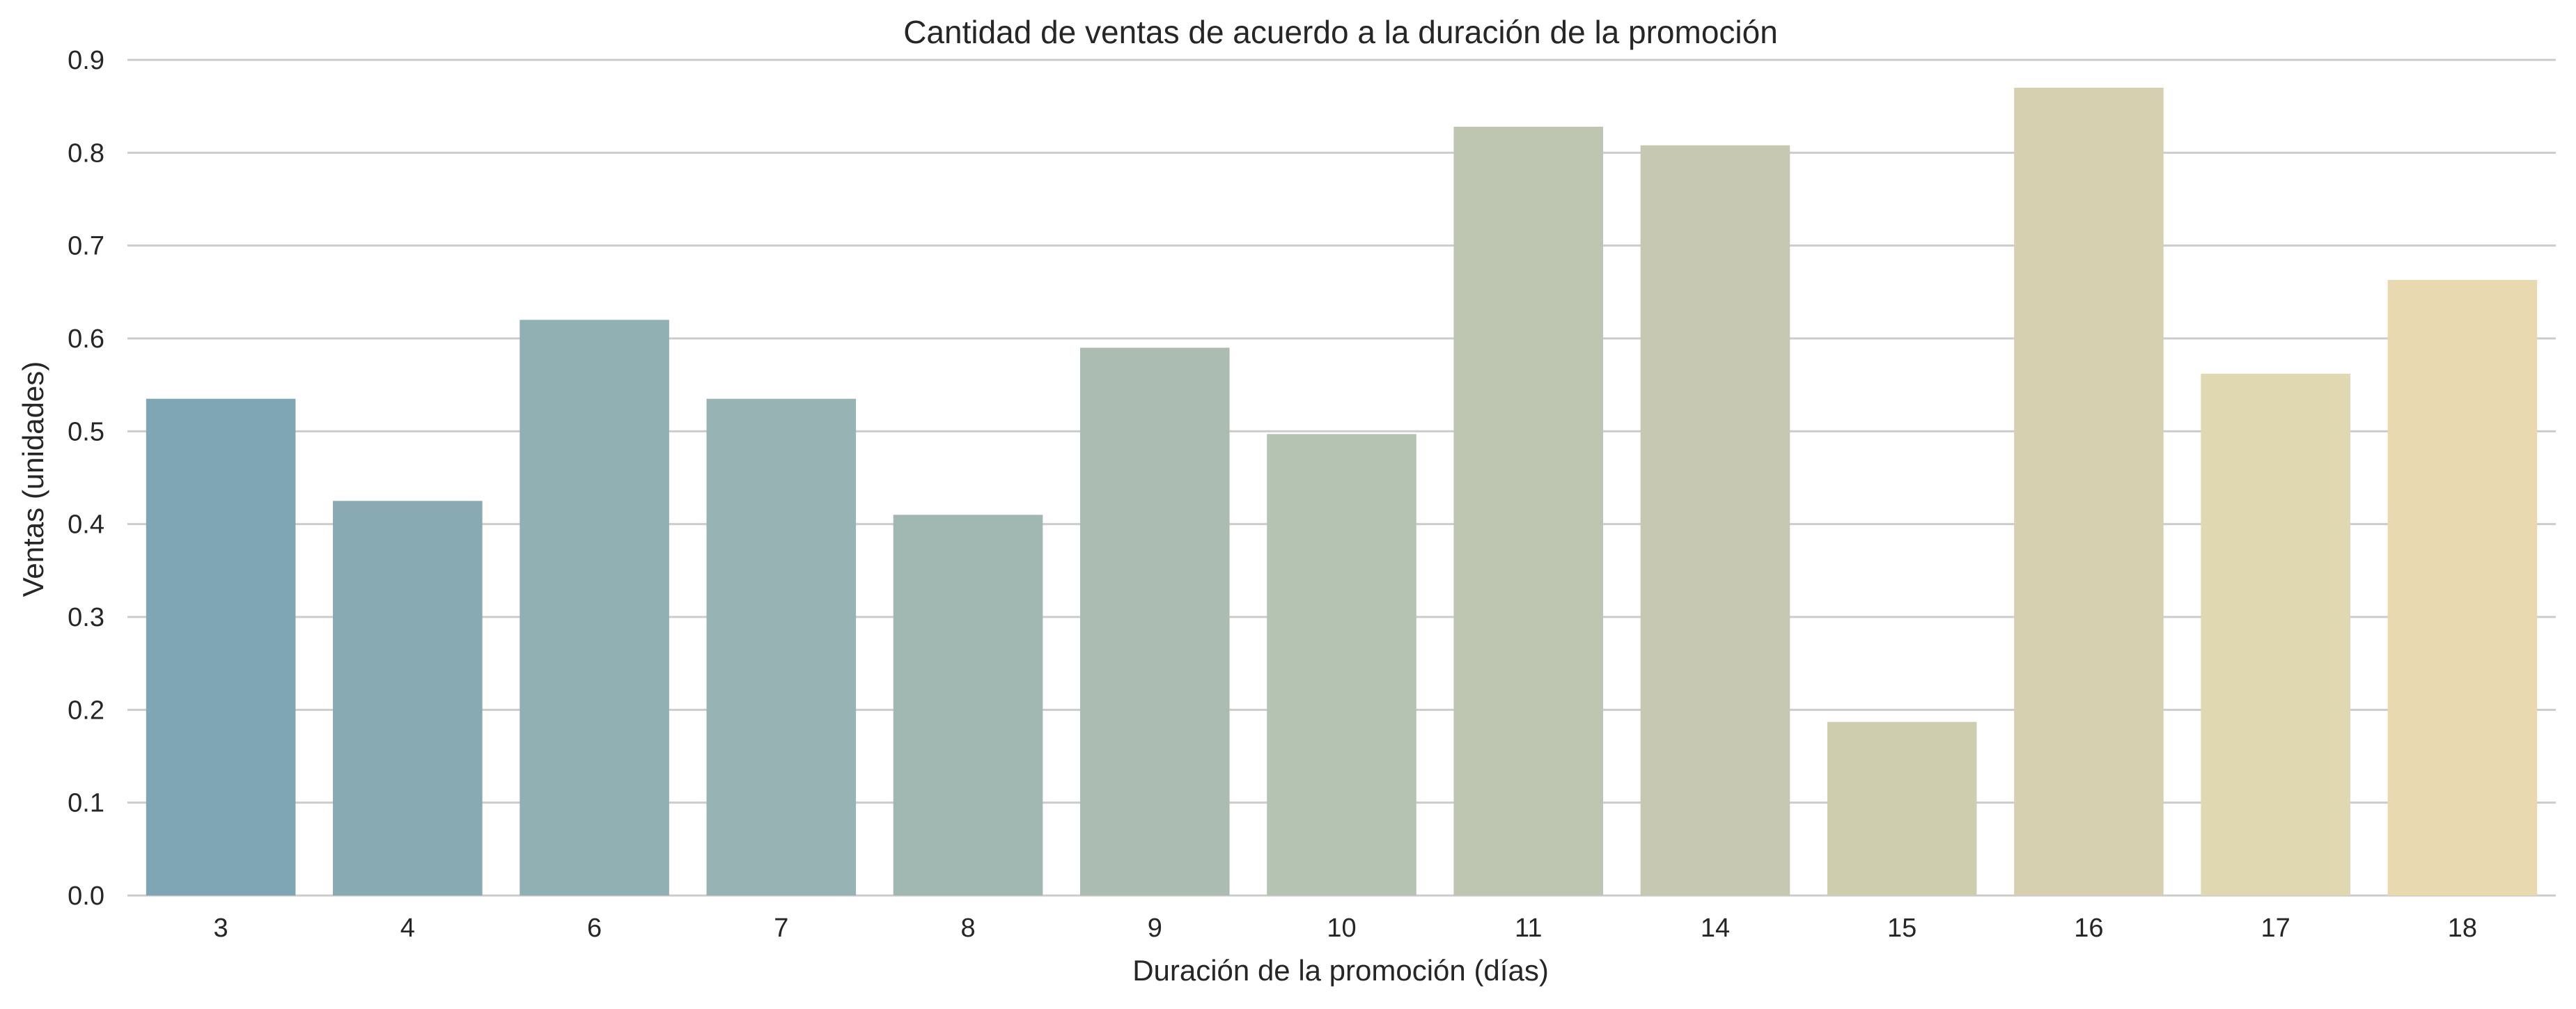 This screenshot has height=1009, width=2576. I want to click on x-tick-labels: 3 4 6 7 8 9 10 11 14 15 16 17 18, so click(1345, 928).